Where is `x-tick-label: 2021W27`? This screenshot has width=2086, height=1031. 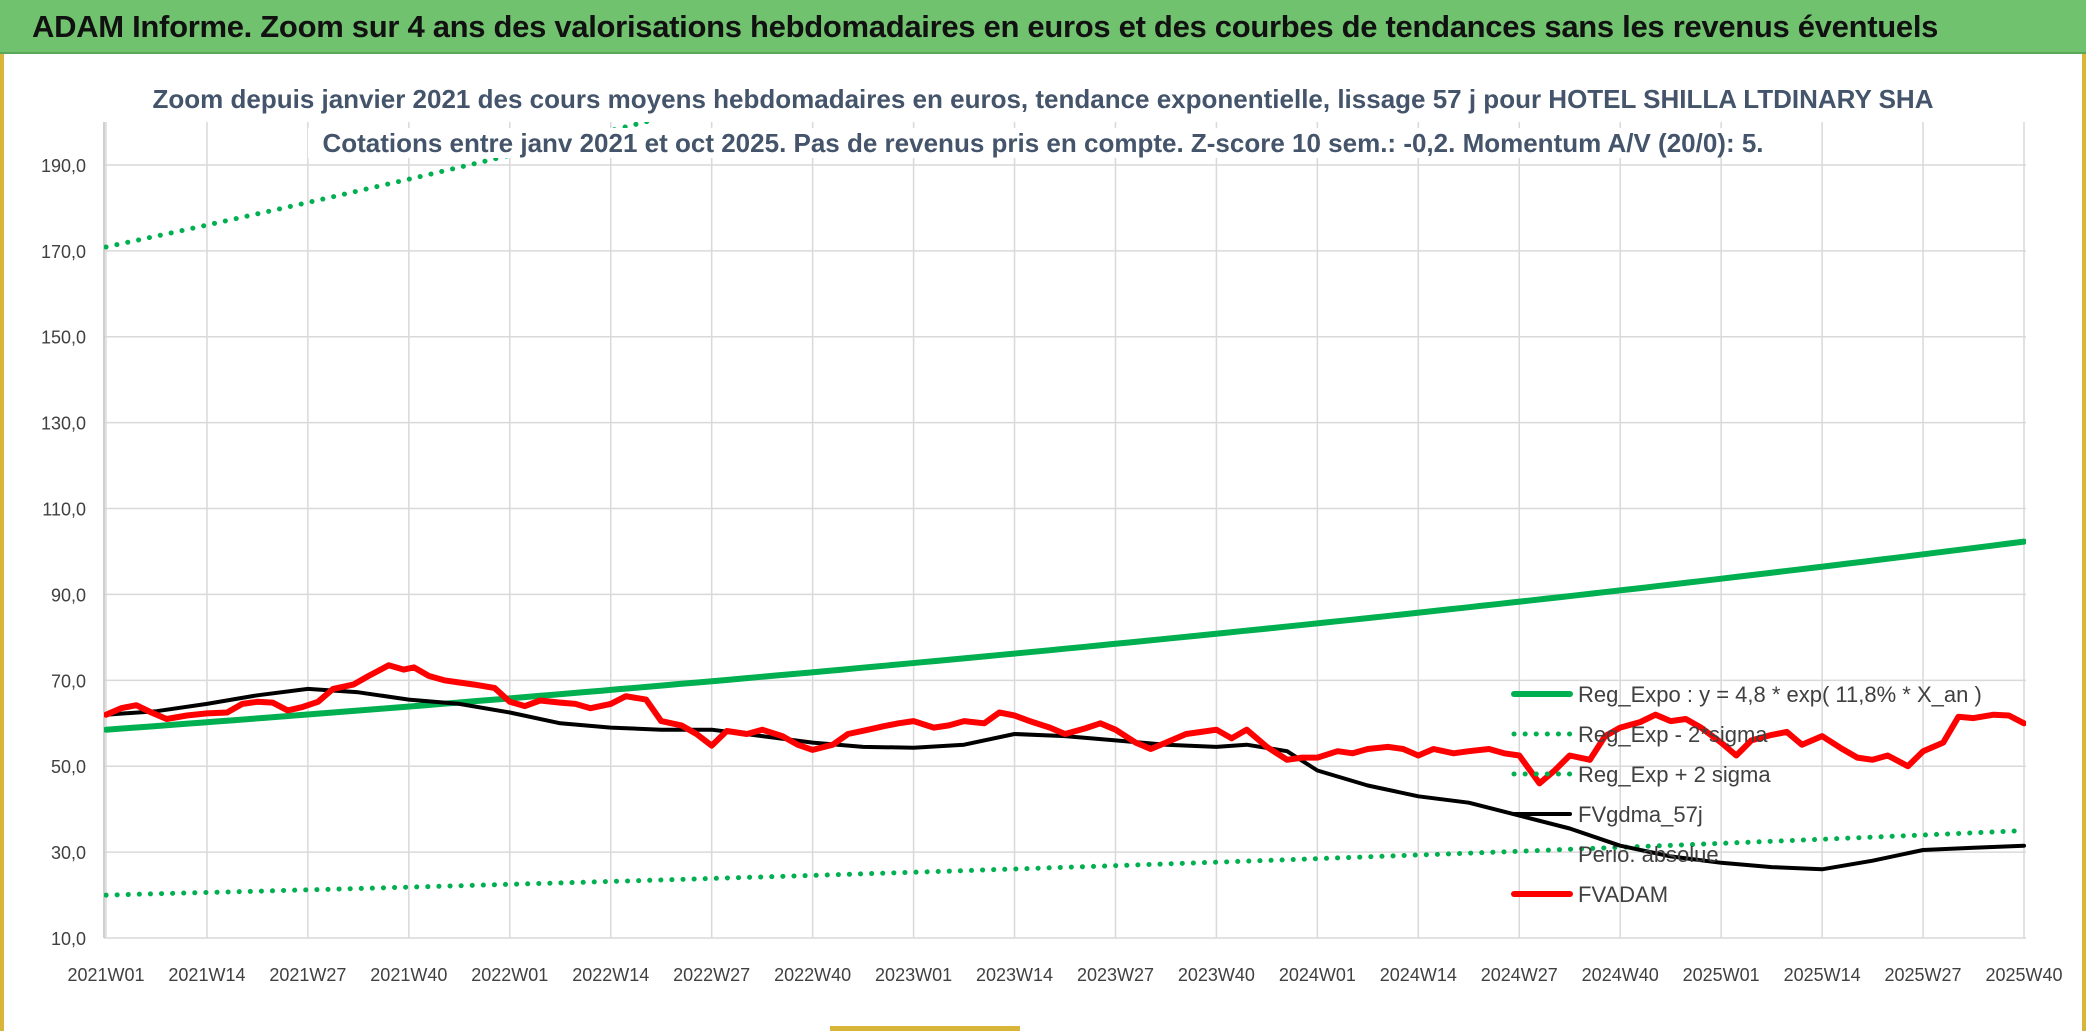 x-tick-label: 2021W27 is located at coordinates (307, 975).